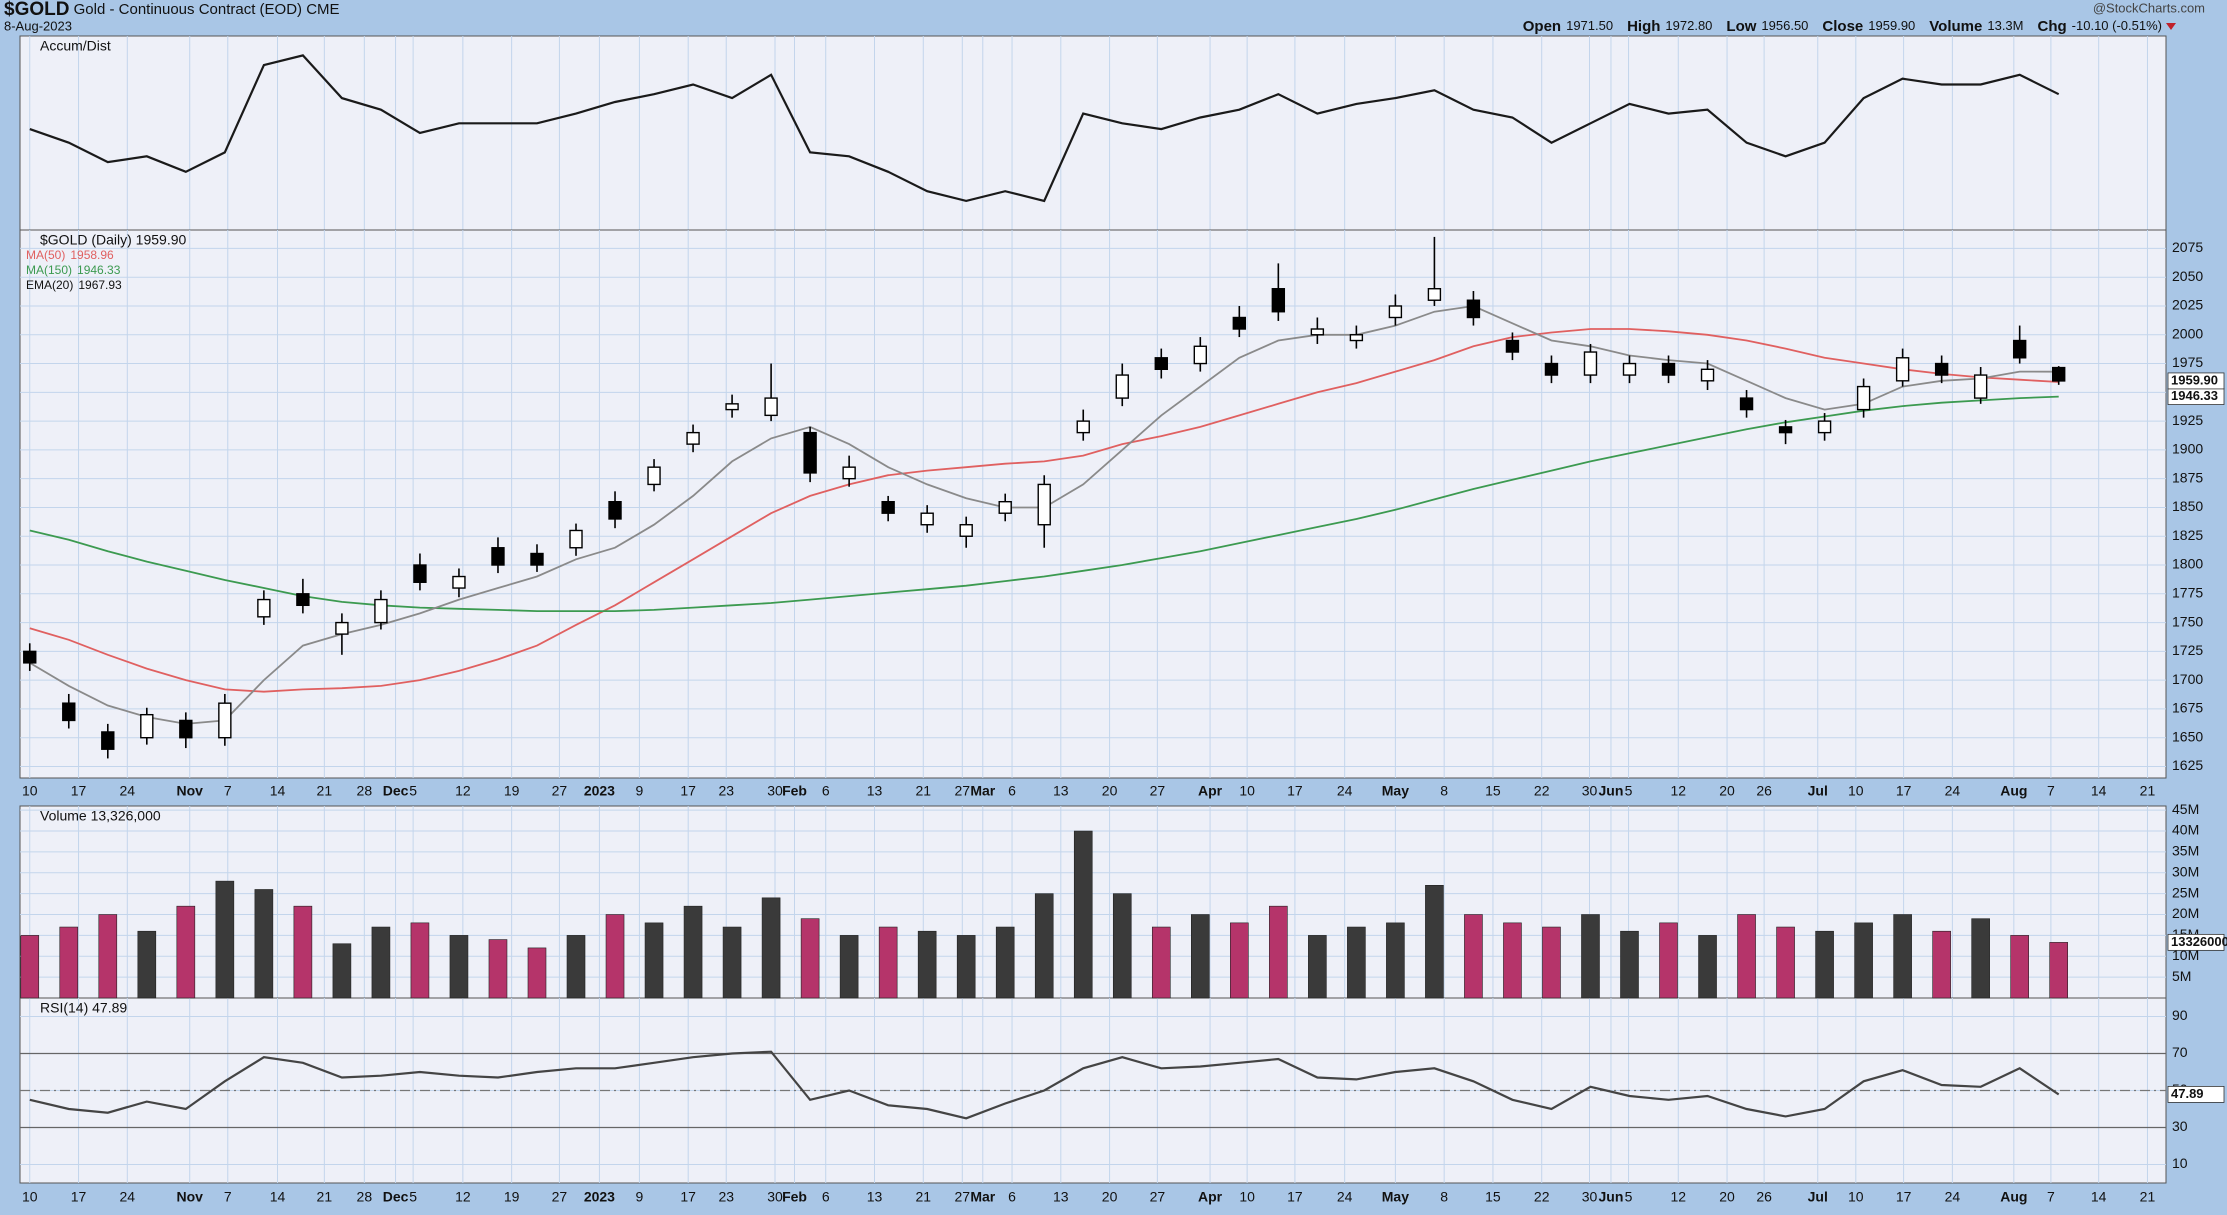 This screenshot has height=1215, width=2227. Describe the element at coordinates (2187, 621) in the screenshot. I see `y-tick-label: 1750` at that location.